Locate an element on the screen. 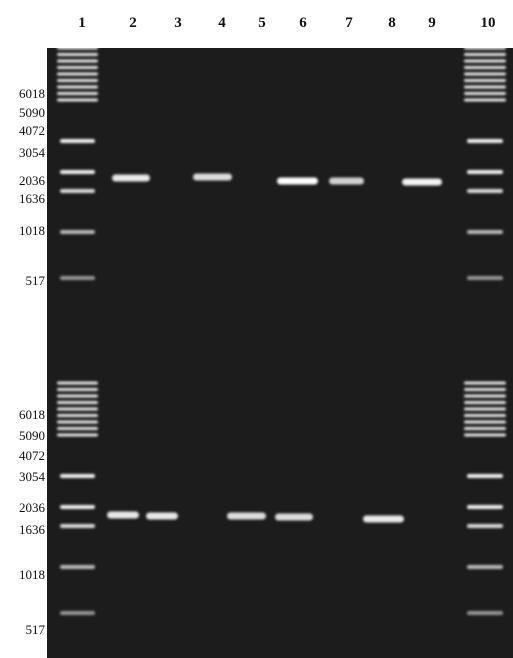 Image resolution: width=513 pixels, height=658 pixels. lane-number: 6 is located at coordinates (303, 23).